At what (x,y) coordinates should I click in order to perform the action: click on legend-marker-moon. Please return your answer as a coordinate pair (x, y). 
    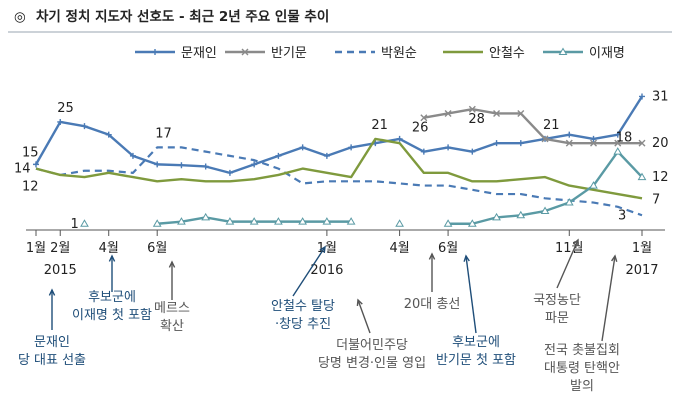
    Looking at the image, I should click on (155, 52).